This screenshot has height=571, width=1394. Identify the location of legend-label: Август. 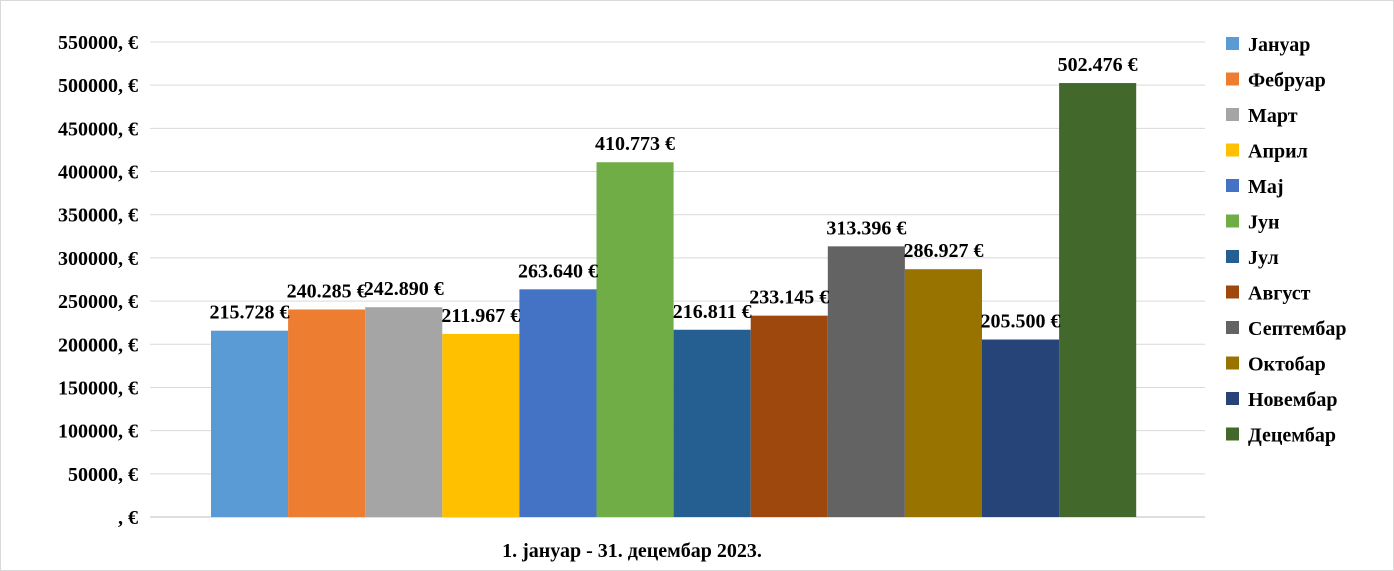
(1279, 294).